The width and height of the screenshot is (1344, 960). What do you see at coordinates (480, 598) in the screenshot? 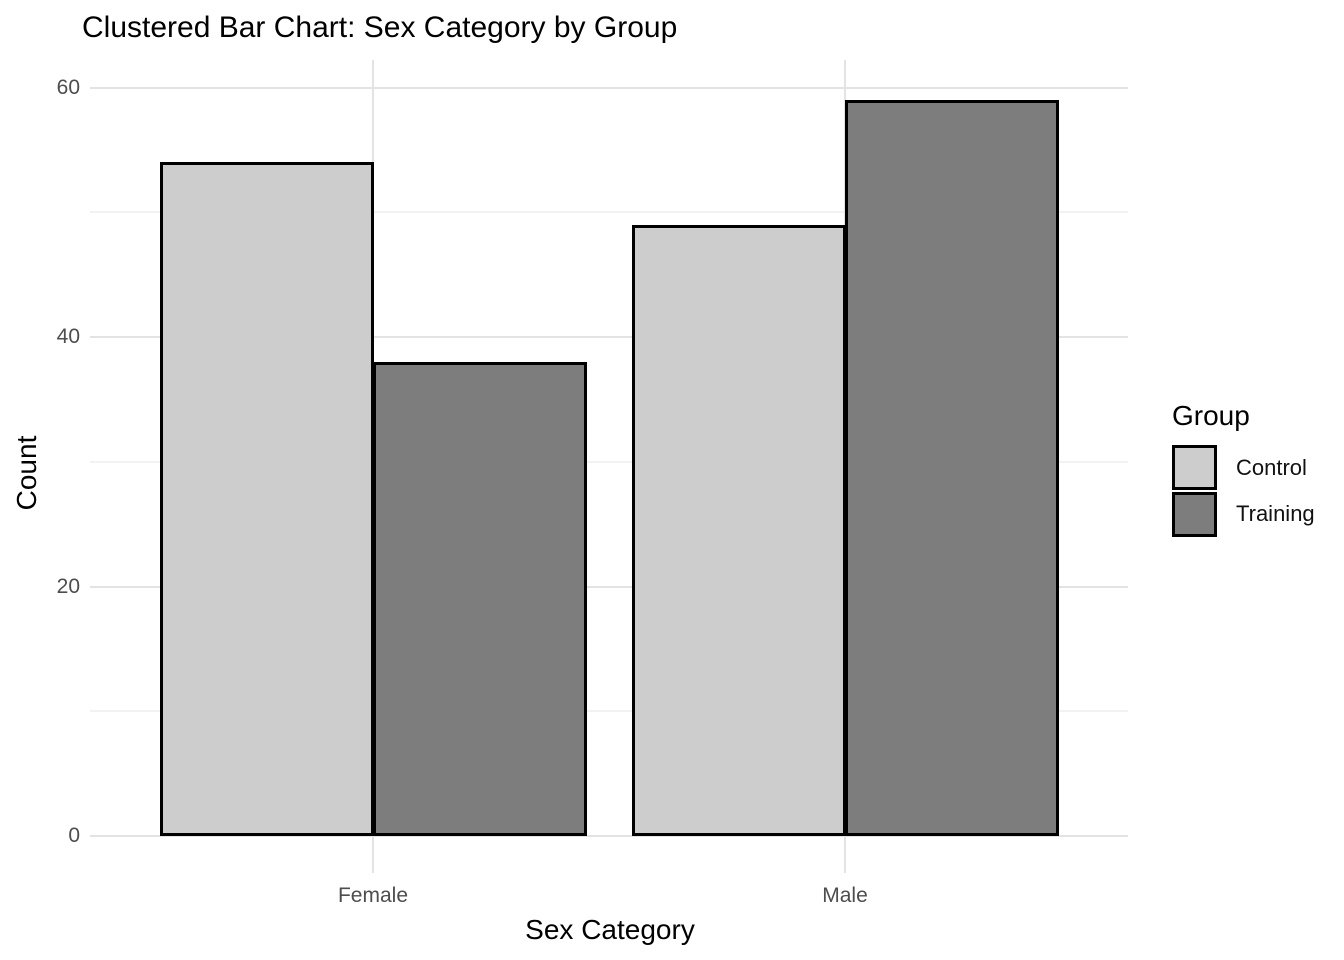
I see `bar-female-training` at bounding box center [480, 598].